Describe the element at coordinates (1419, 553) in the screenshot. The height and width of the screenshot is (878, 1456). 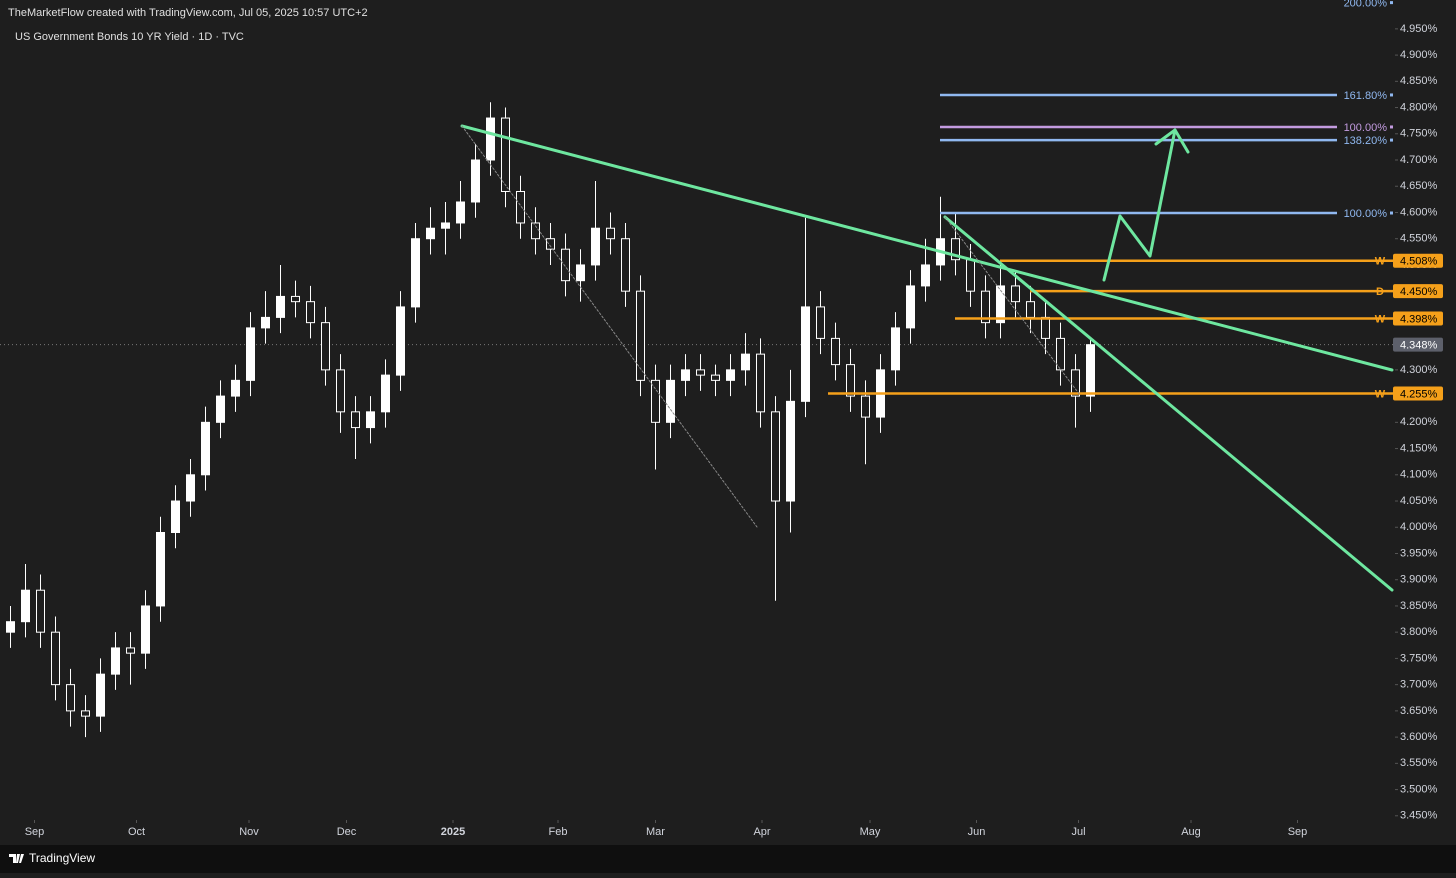
I see `y-tick-label: 3.950%` at that location.